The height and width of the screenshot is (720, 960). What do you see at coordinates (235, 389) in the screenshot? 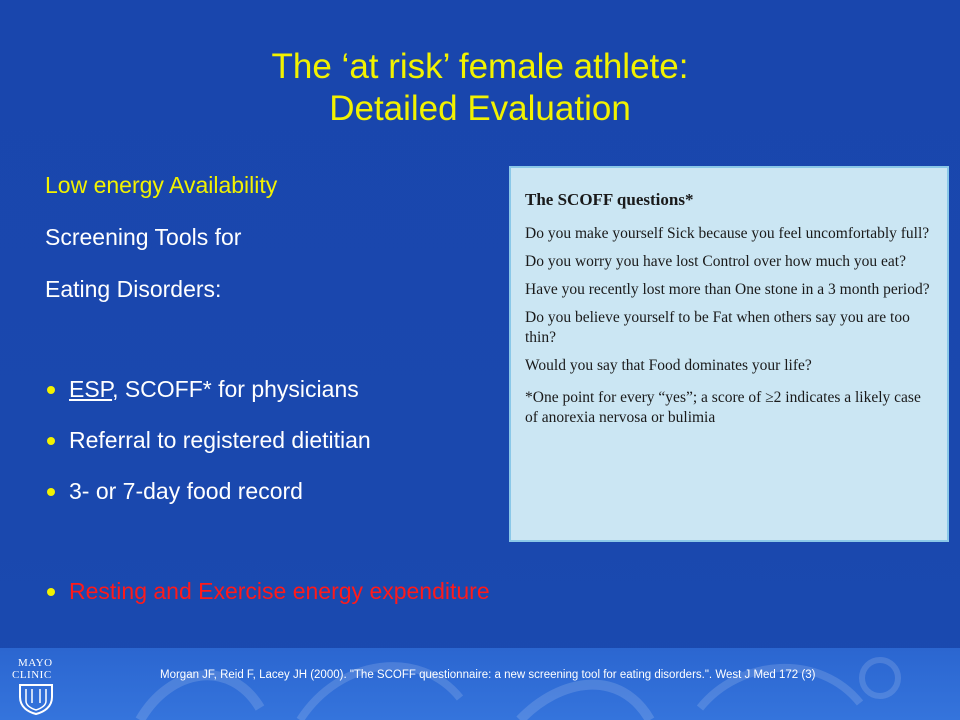
I see `bullet-text-rest: , SCOFF* for physicians` at bounding box center [235, 389].